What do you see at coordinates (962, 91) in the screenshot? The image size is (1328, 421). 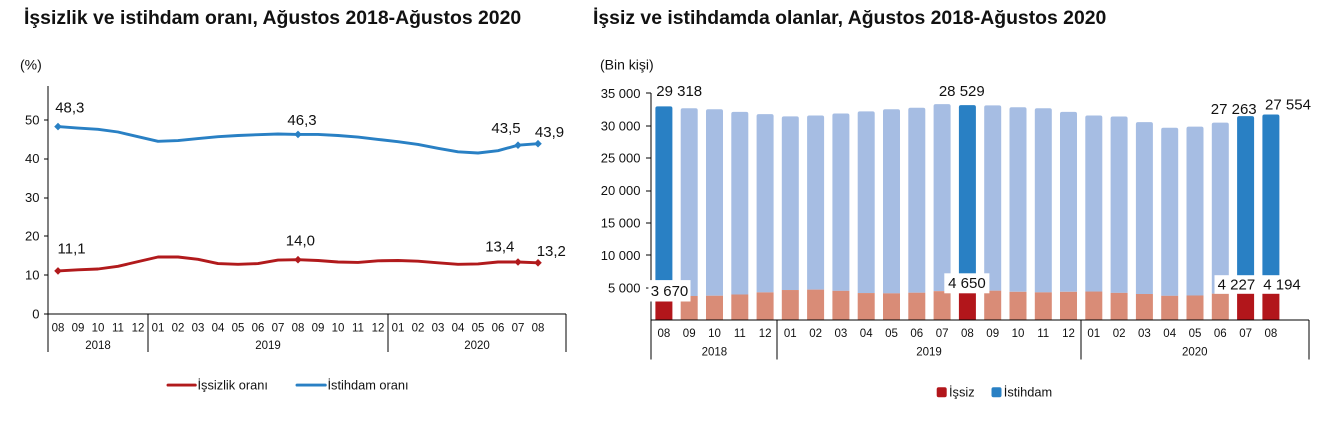 I see `svg-text: 28 529` at bounding box center [962, 91].